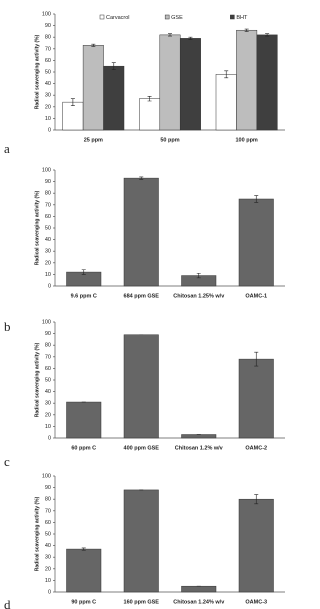  I want to click on x-tick-label: 684 ppm GSE, so click(142, 296).